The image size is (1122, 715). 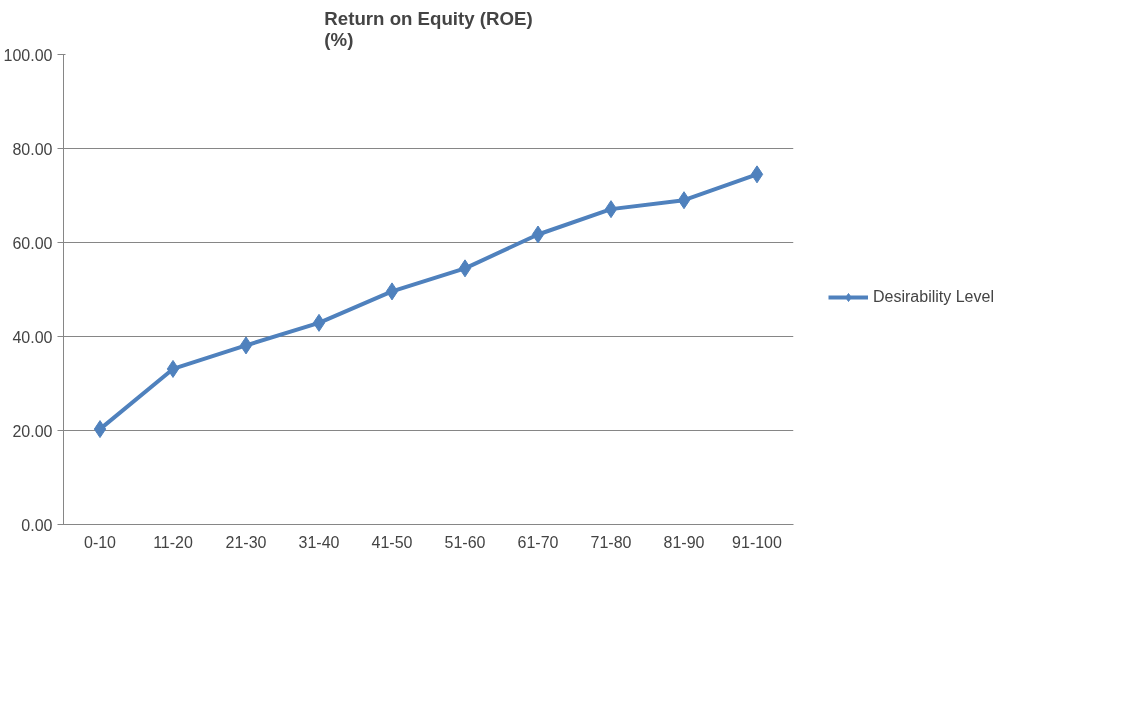 I want to click on y-tick-label: 40.00, so click(x=32, y=337).